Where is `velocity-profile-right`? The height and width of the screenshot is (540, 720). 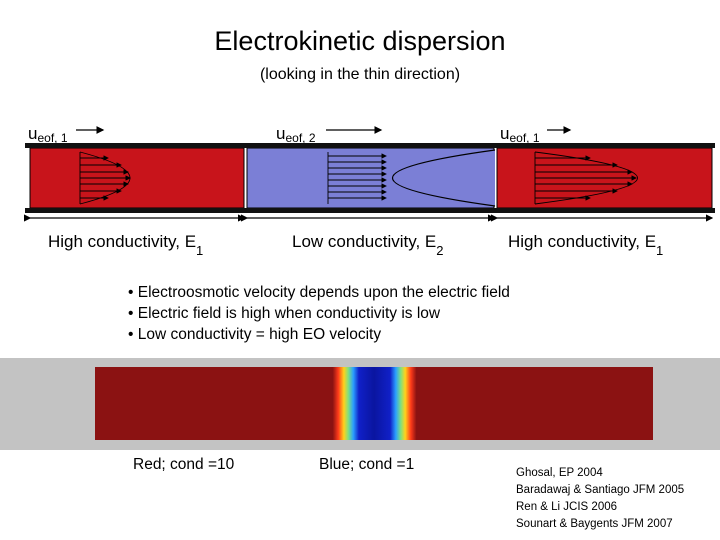 velocity-profile-right is located at coordinates (586, 178).